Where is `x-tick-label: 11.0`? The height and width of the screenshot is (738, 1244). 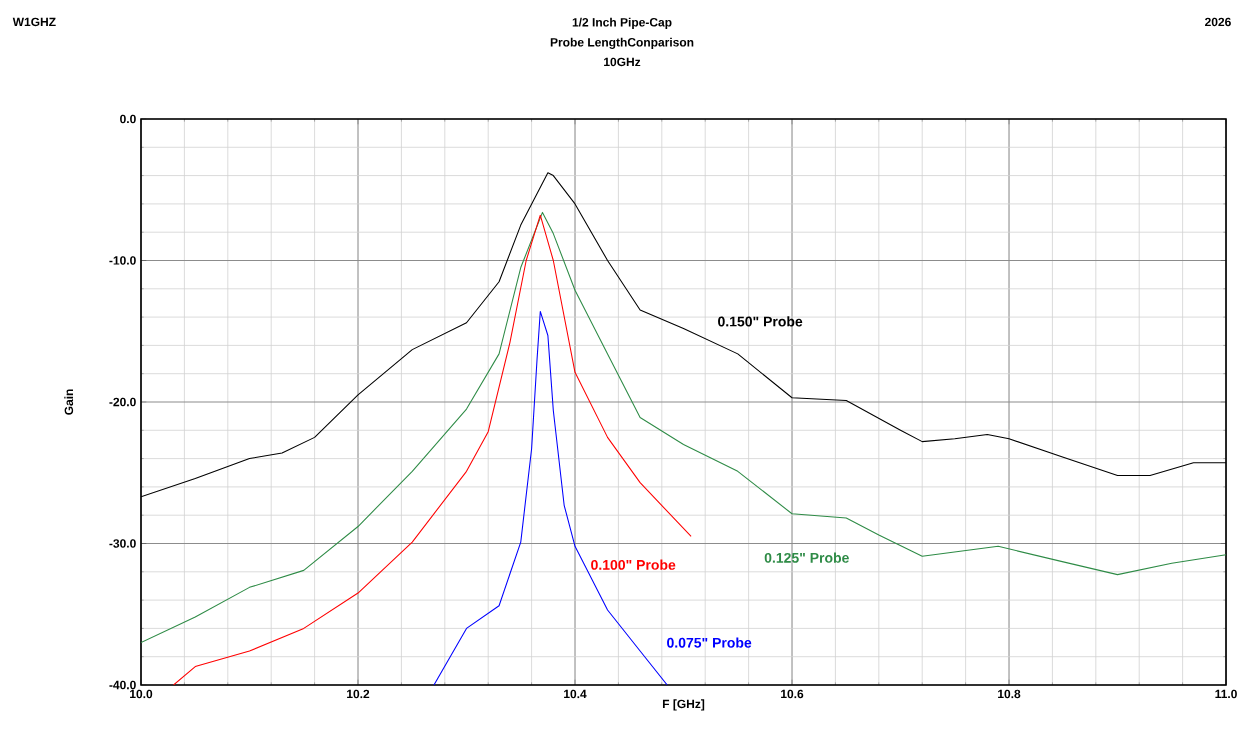 x-tick-label: 11.0 is located at coordinates (1226, 694).